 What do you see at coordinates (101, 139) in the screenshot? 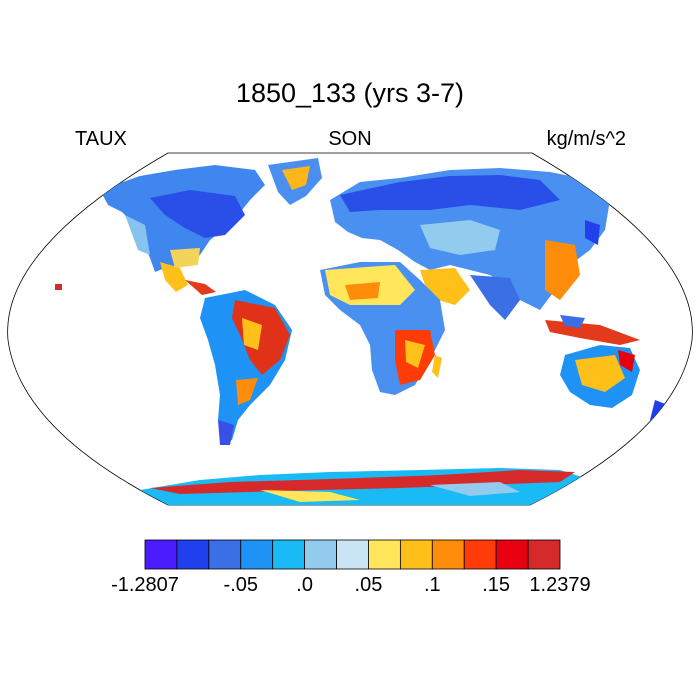
I see `variable-label: TAUX` at bounding box center [101, 139].